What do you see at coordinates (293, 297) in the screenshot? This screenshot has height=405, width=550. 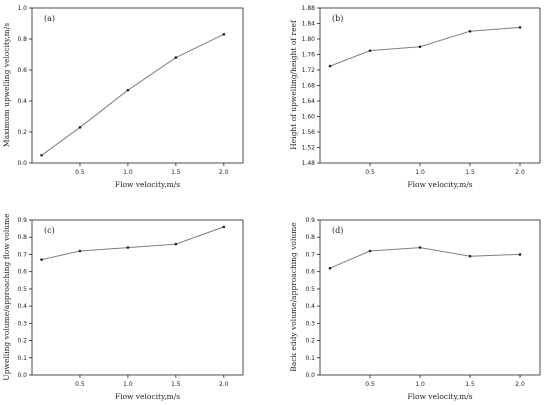 I see `y-axis-title: Back eddy volume/approaching volume` at bounding box center [293, 297].